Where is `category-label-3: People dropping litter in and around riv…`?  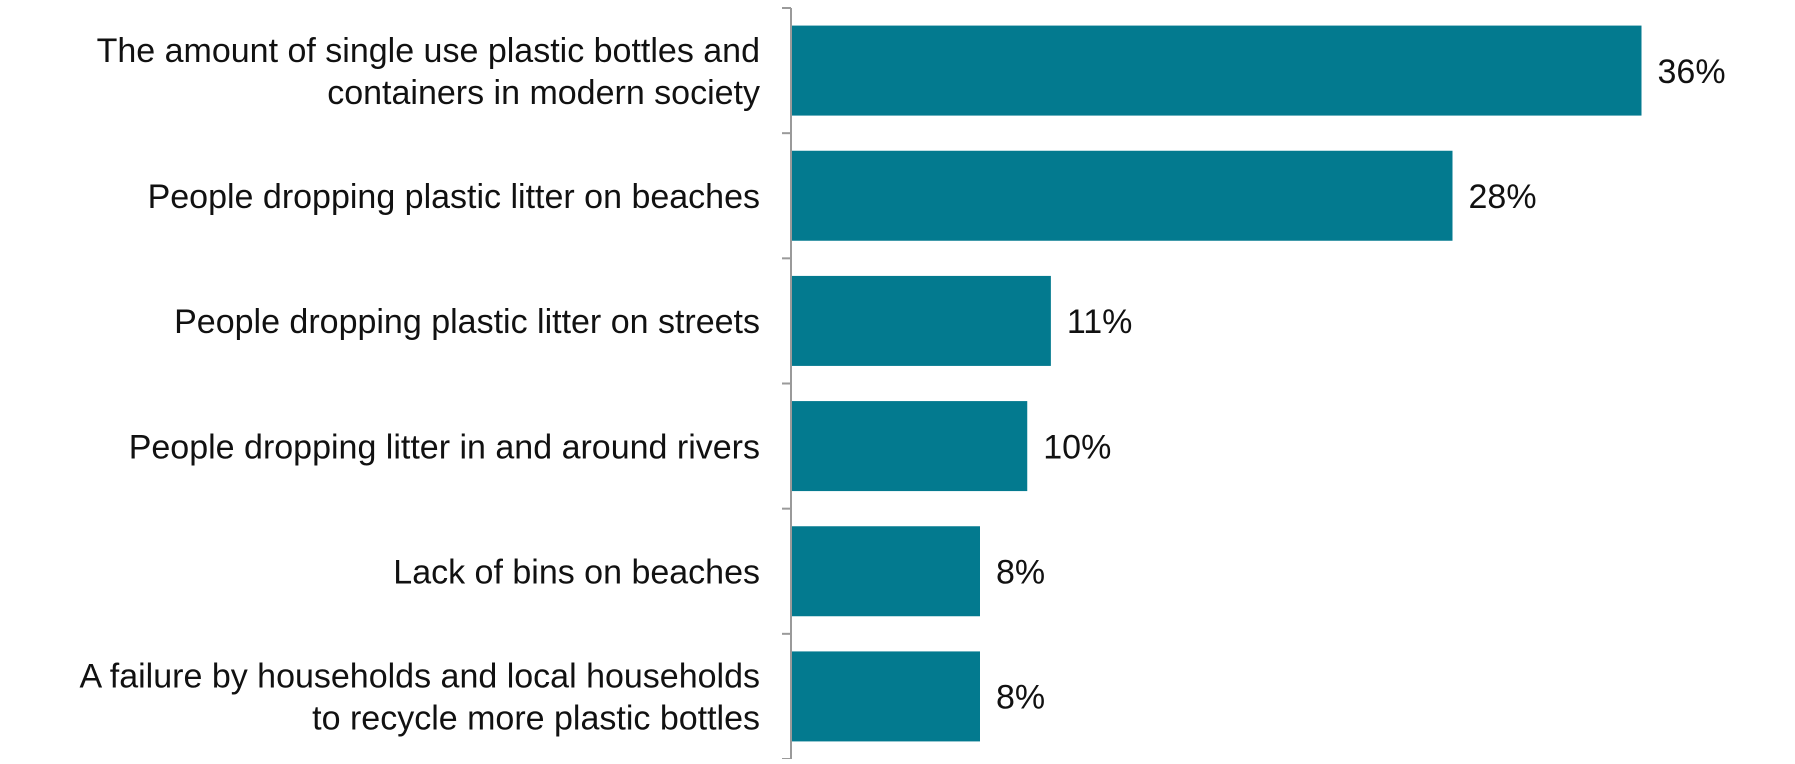 category-label-3: People dropping litter in and around riv… is located at coordinates (444, 447).